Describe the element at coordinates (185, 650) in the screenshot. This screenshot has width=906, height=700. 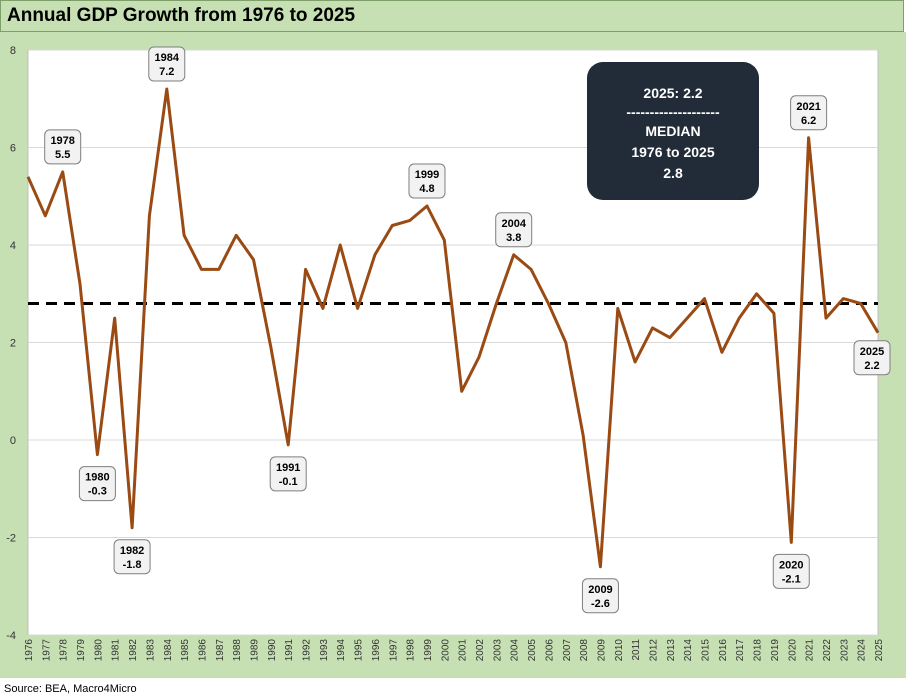
I see `x-tick-label: 1985` at that location.